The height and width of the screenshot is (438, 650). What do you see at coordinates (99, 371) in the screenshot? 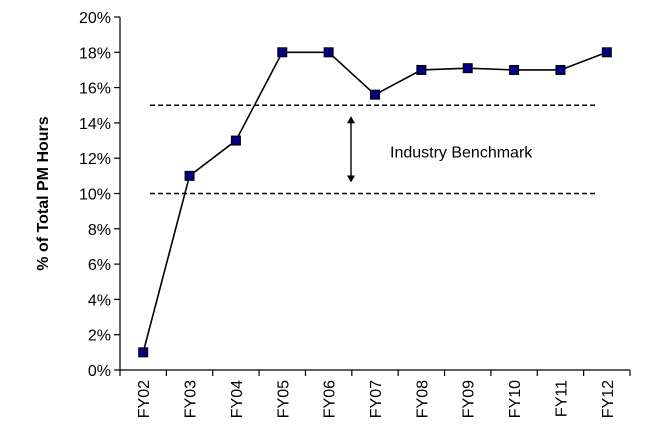
I see `y-tick-label: 0%` at bounding box center [99, 371].